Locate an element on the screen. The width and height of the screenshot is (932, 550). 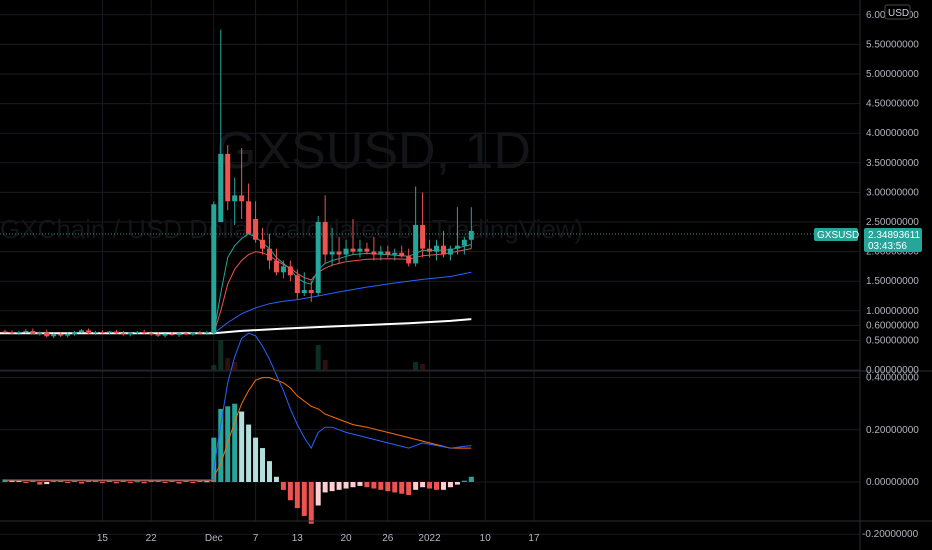
signal-line is located at coordinates (238, 429).